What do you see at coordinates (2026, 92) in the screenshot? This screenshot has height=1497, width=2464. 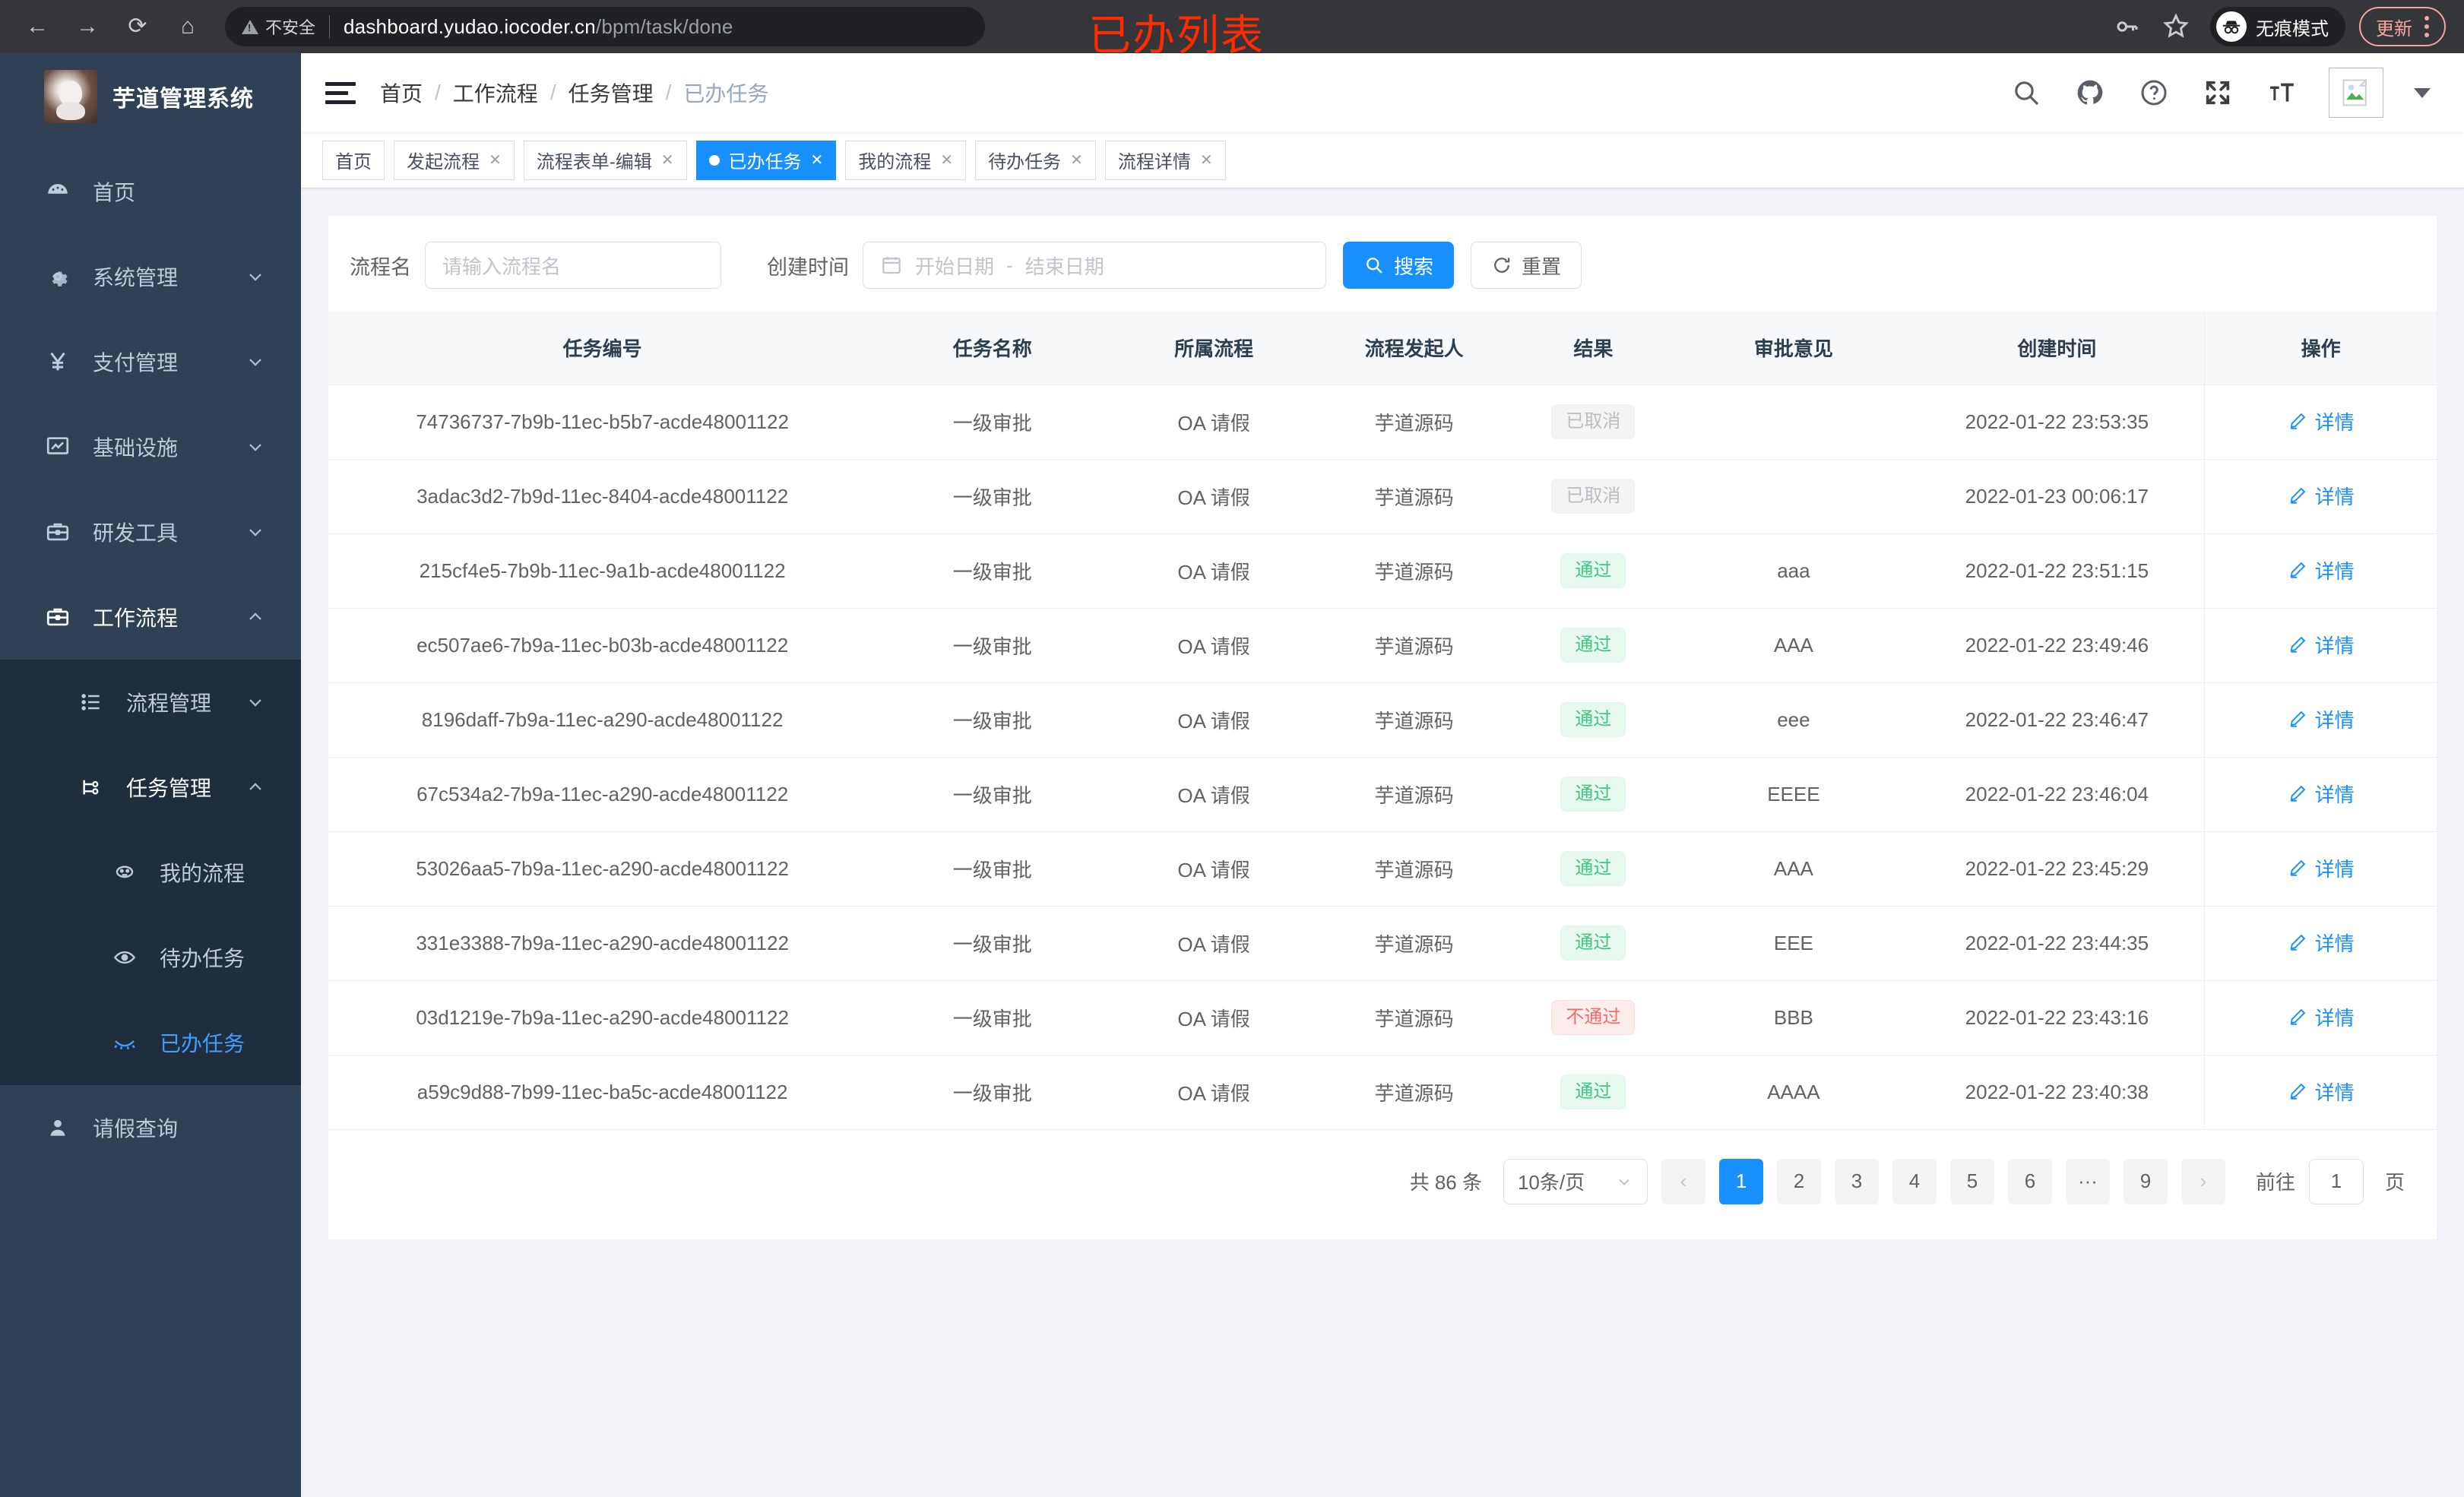 I see `search-icon` at bounding box center [2026, 92].